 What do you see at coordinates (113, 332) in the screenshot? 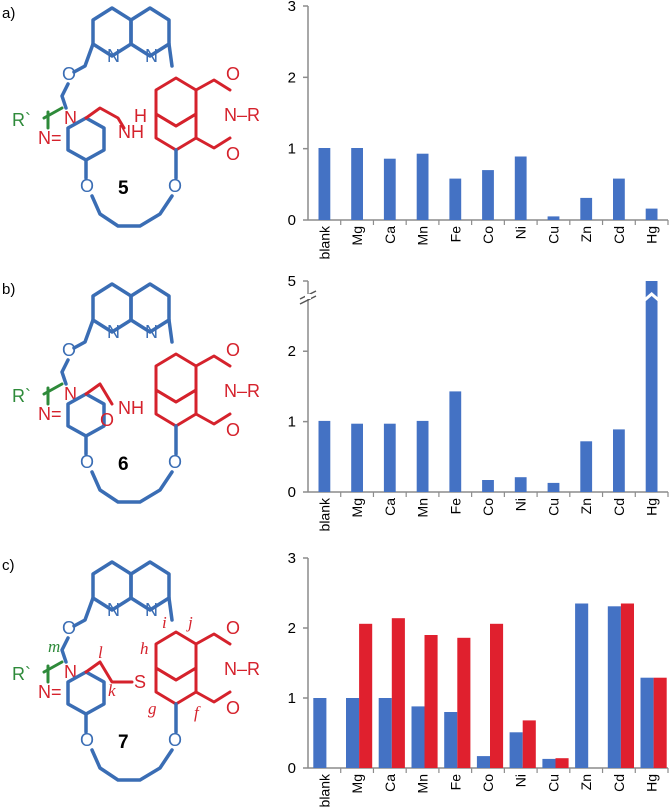
I see `bipyridine-n-left: N` at bounding box center [113, 332].